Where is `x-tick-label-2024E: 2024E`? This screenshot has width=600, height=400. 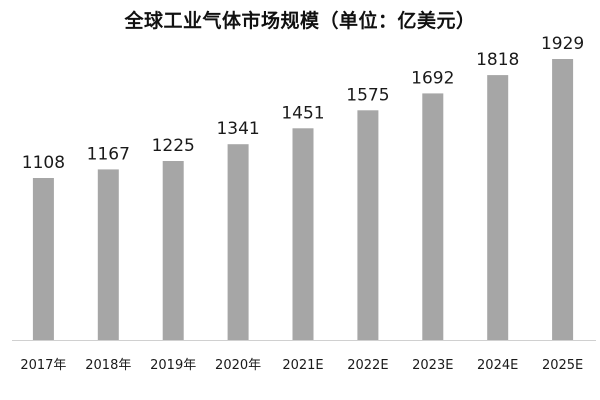
x-tick-label-2024E: 2024E is located at coordinates (497, 365).